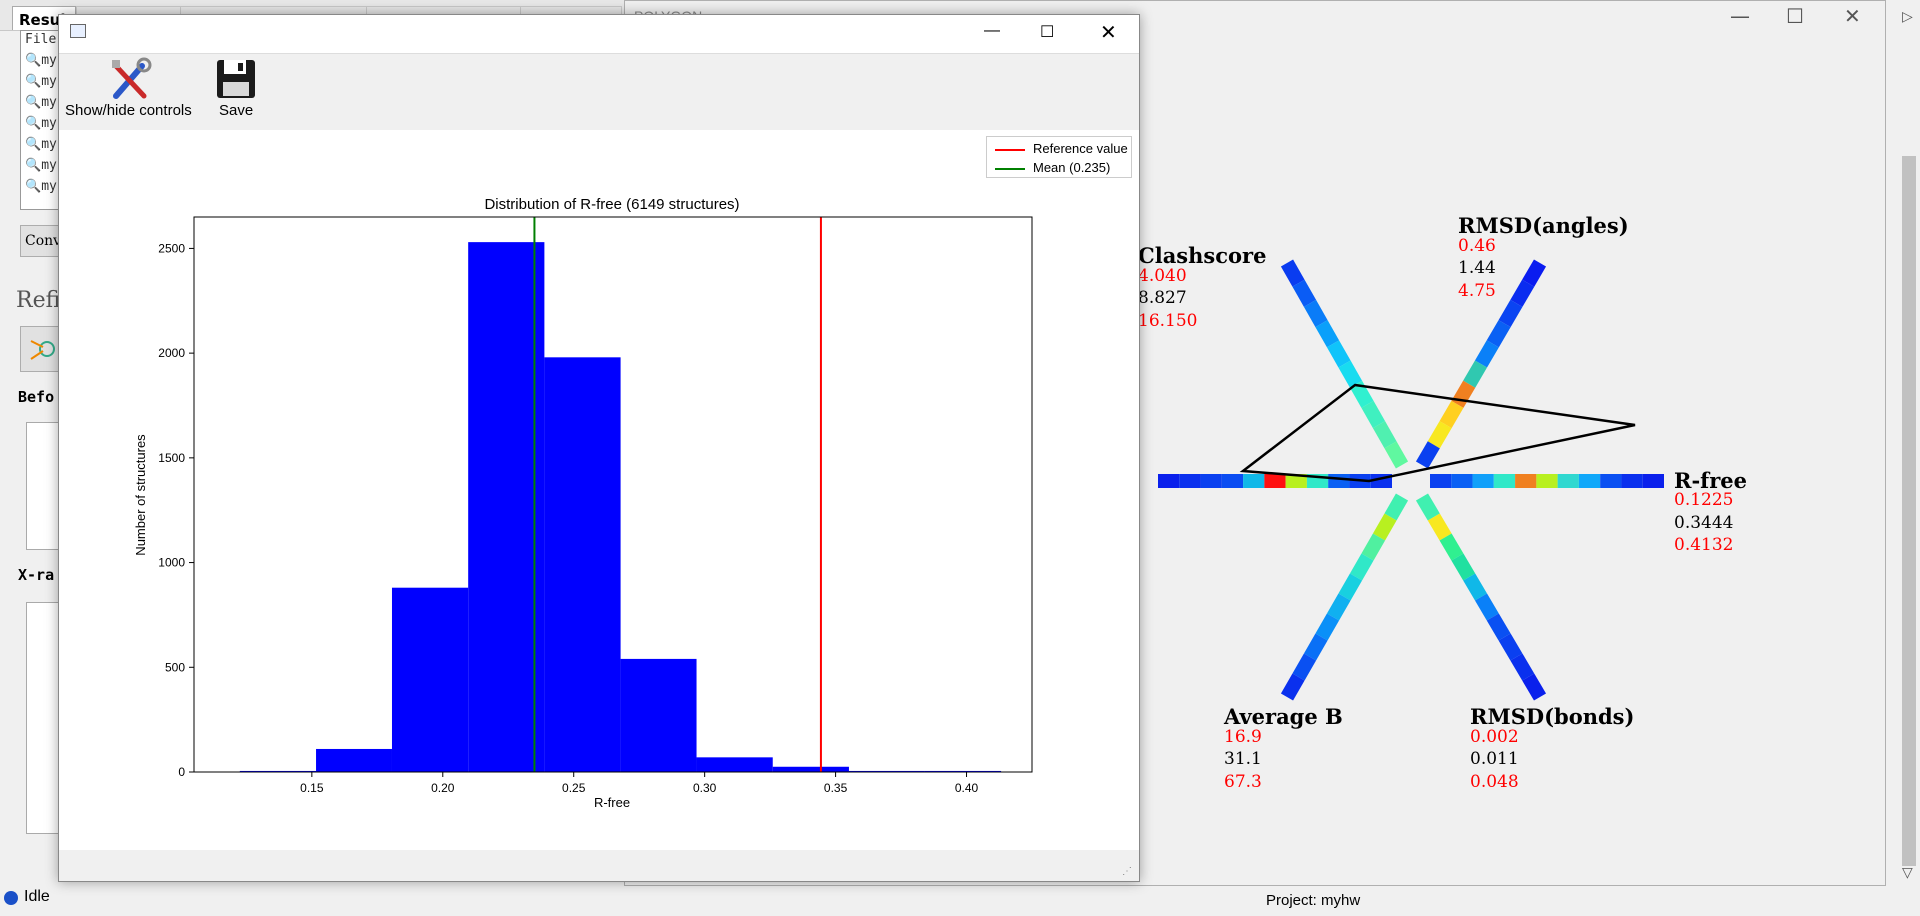 The image size is (1920, 916). What do you see at coordinates (1477, 268) in the screenshot?
I see `rmsd-angles-value: 1.44` at bounding box center [1477, 268].